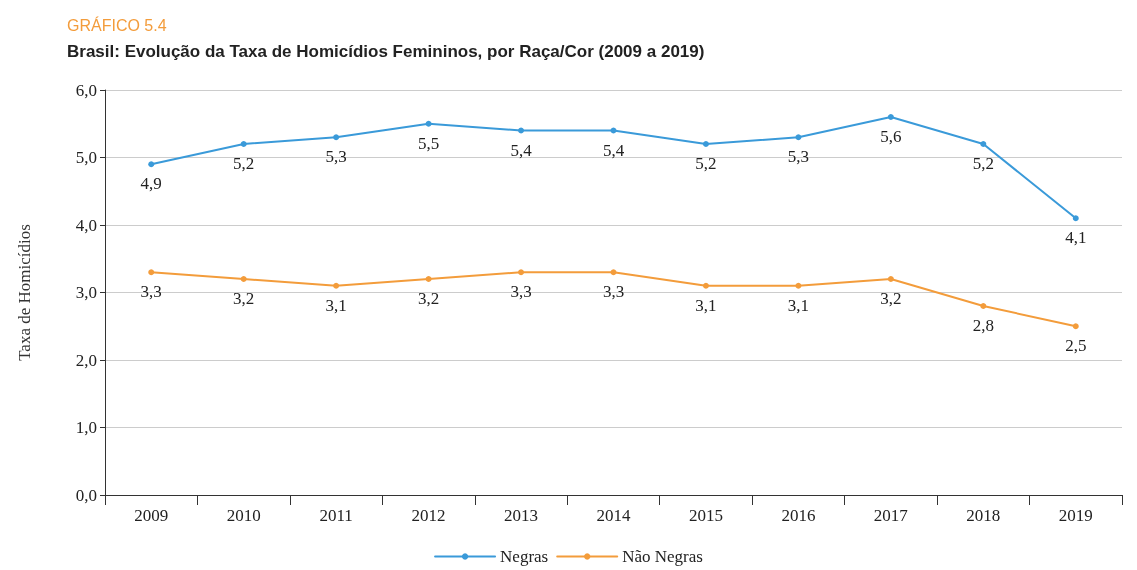  What do you see at coordinates (524, 556) in the screenshot?
I see `legend-label: Negras` at bounding box center [524, 556].